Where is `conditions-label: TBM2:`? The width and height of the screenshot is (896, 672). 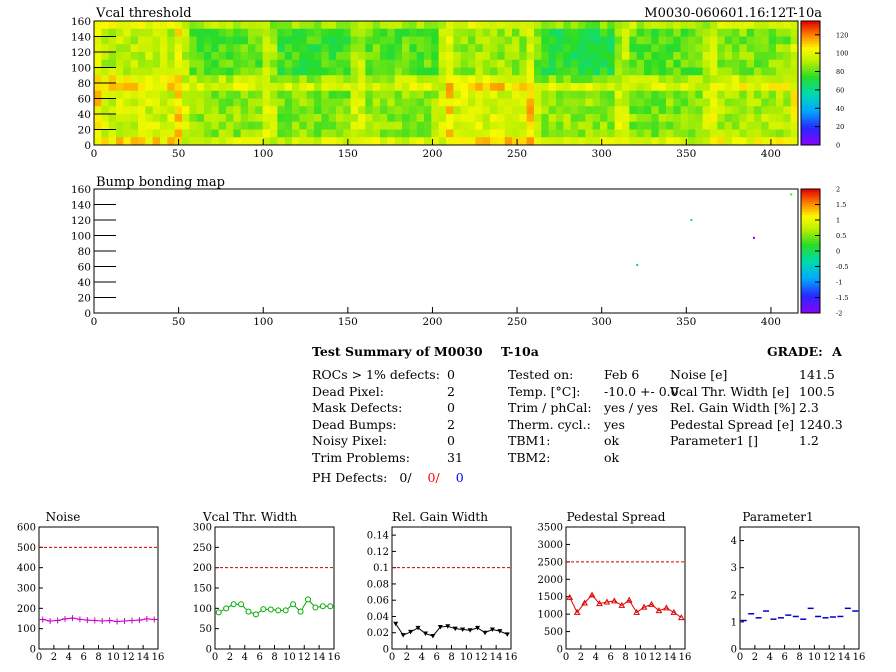
conditions-label: TBM2: is located at coordinates (529, 457).